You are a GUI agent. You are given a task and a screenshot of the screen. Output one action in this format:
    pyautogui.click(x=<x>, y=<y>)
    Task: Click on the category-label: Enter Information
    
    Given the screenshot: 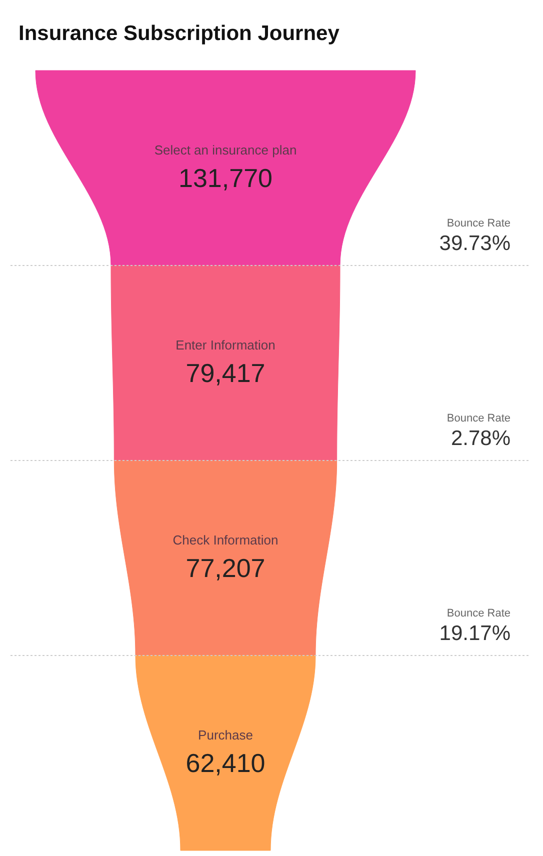 What is the action you would take?
    pyautogui.click(x=226, y=344)
    